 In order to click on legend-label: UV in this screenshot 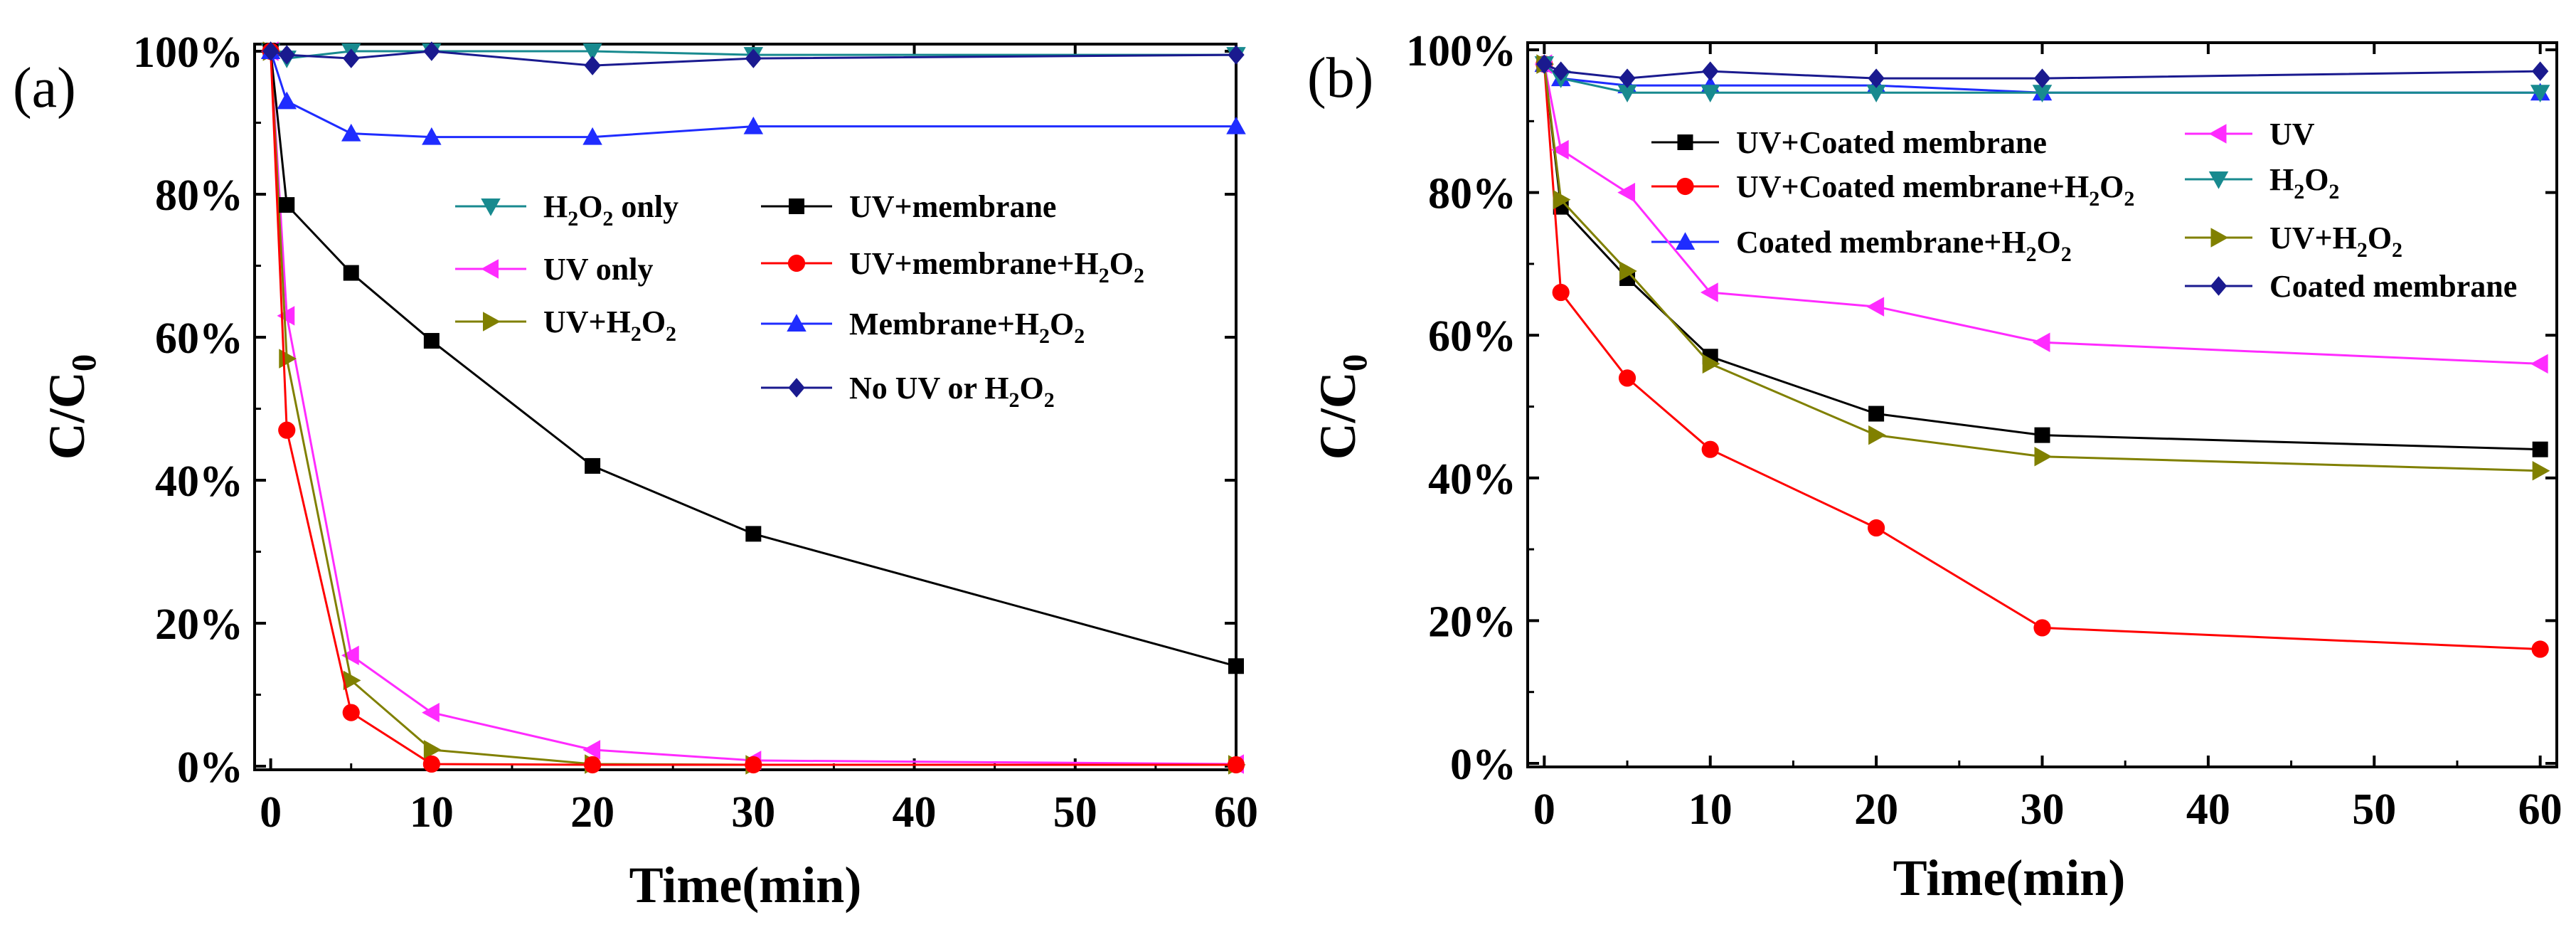, I will do `click(2292, 134)`.